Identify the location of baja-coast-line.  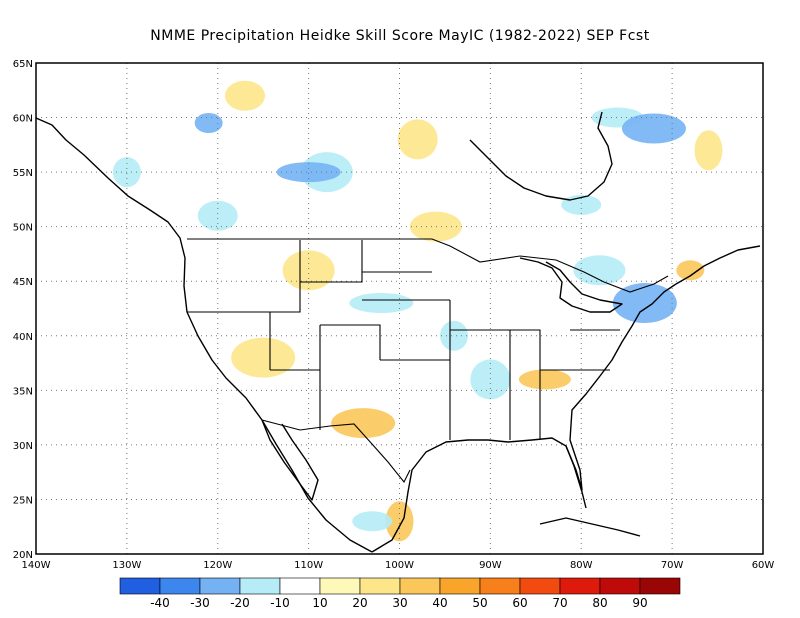
(290, 460).